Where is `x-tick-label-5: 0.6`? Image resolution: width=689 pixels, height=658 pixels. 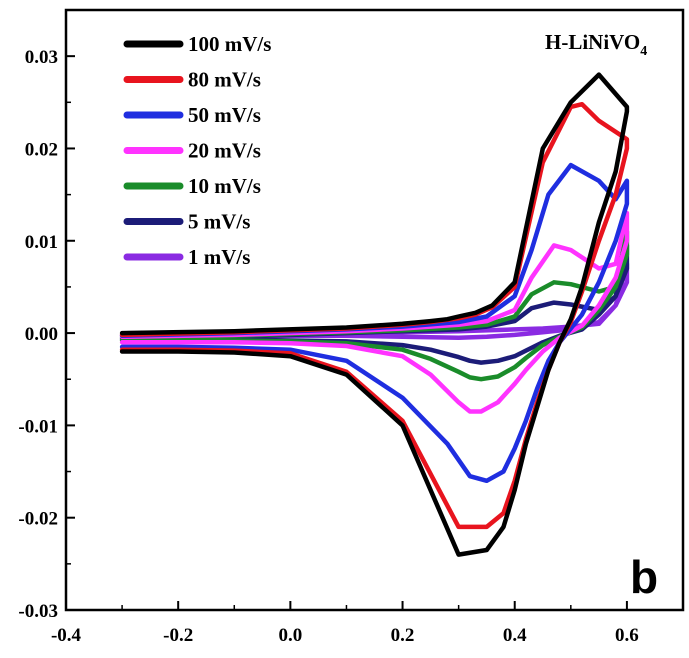
x-tick-label-5: 0.6 is located at coordinates (627, 635).